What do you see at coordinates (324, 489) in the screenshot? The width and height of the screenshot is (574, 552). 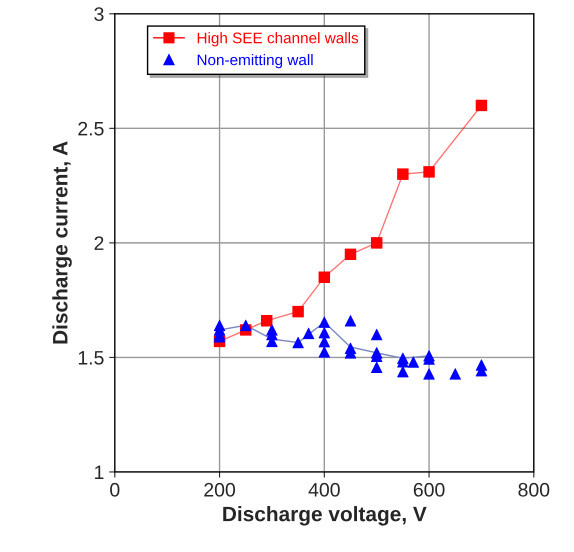 I see `x-tick-label: 400` at bounding box center [324, 489].